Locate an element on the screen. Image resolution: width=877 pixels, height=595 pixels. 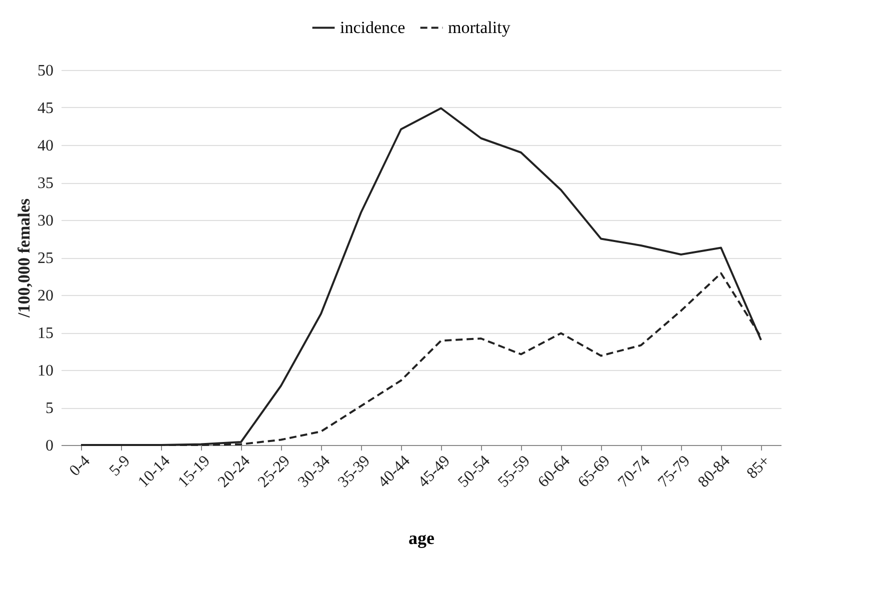
y-tick-label: 20 is located at coordinates (46, 296).